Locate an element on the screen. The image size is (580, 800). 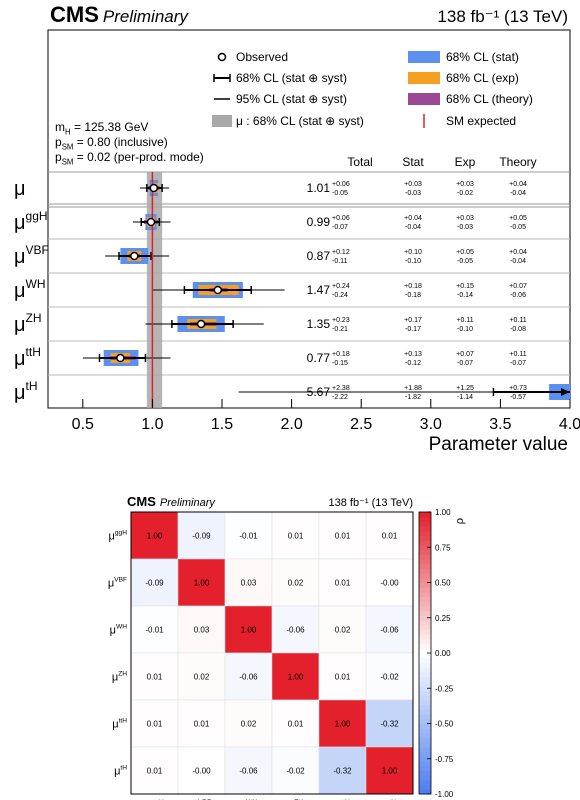
error-label: -1.82 is located at coordinates (413, 397).